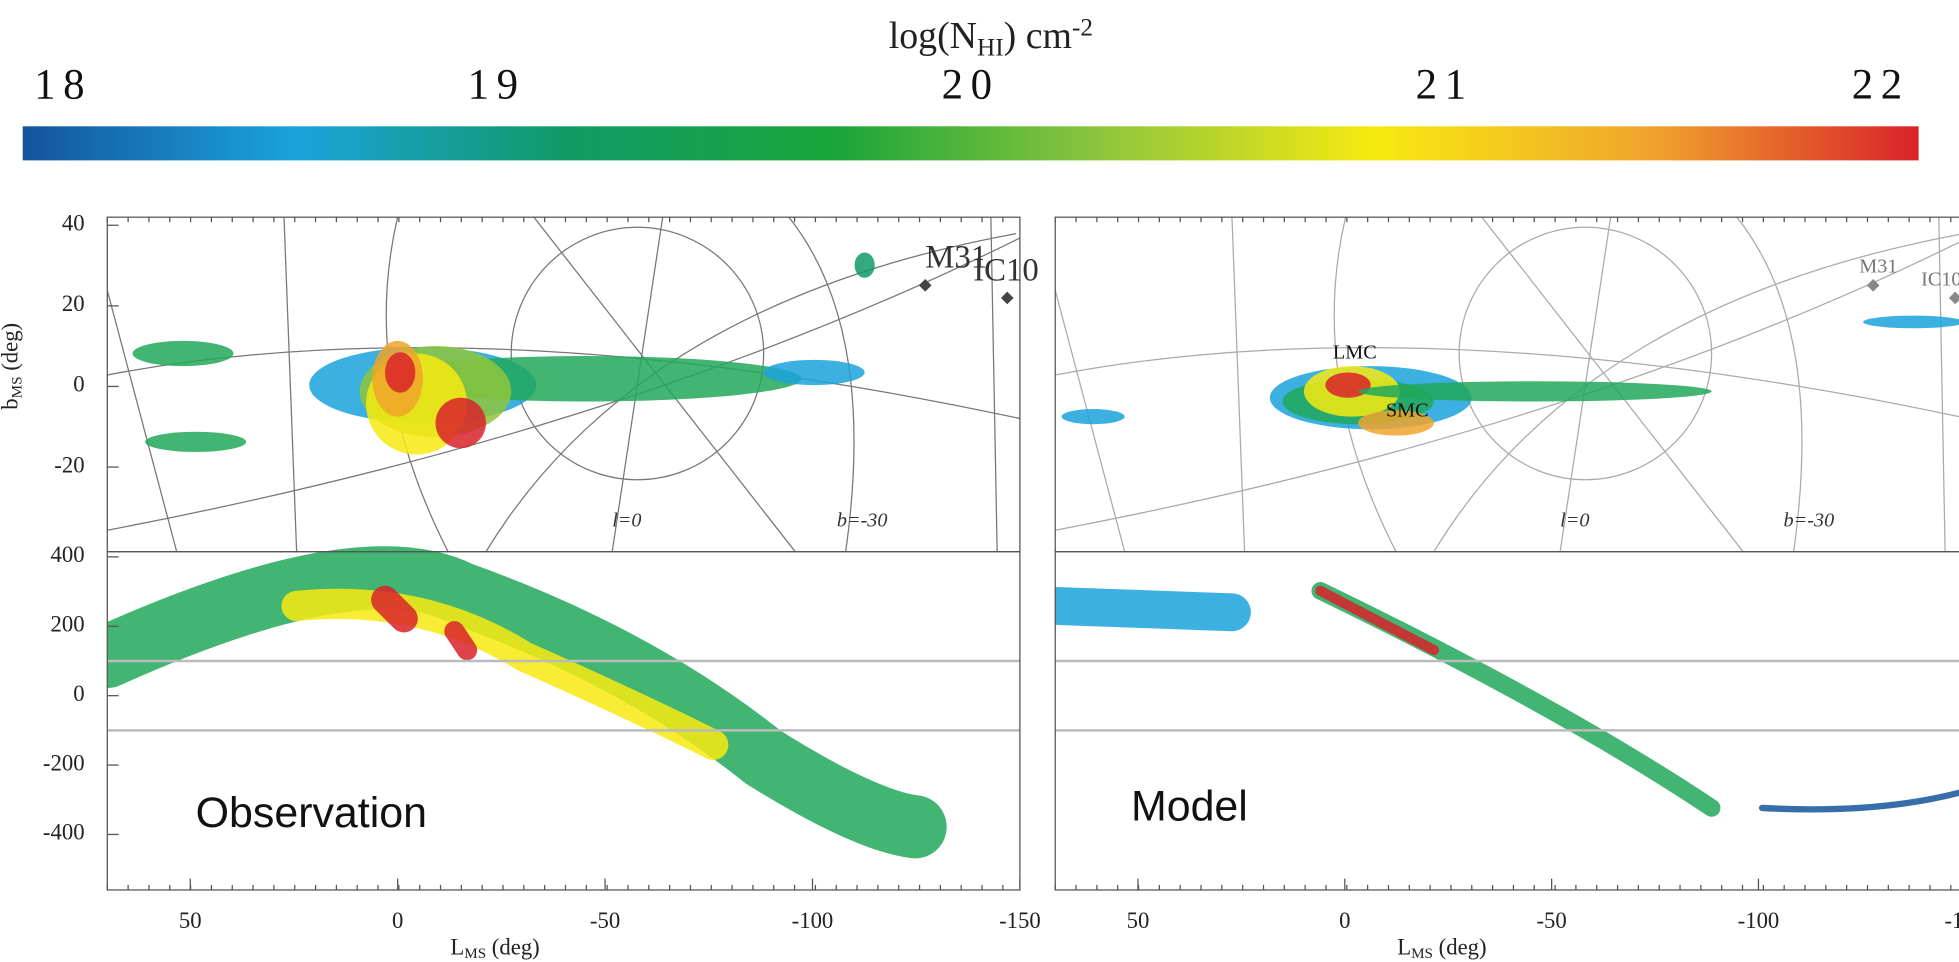 The image size is (1959, 962). I want to click on colorbar-tick-label: 19, so click(497, 85).